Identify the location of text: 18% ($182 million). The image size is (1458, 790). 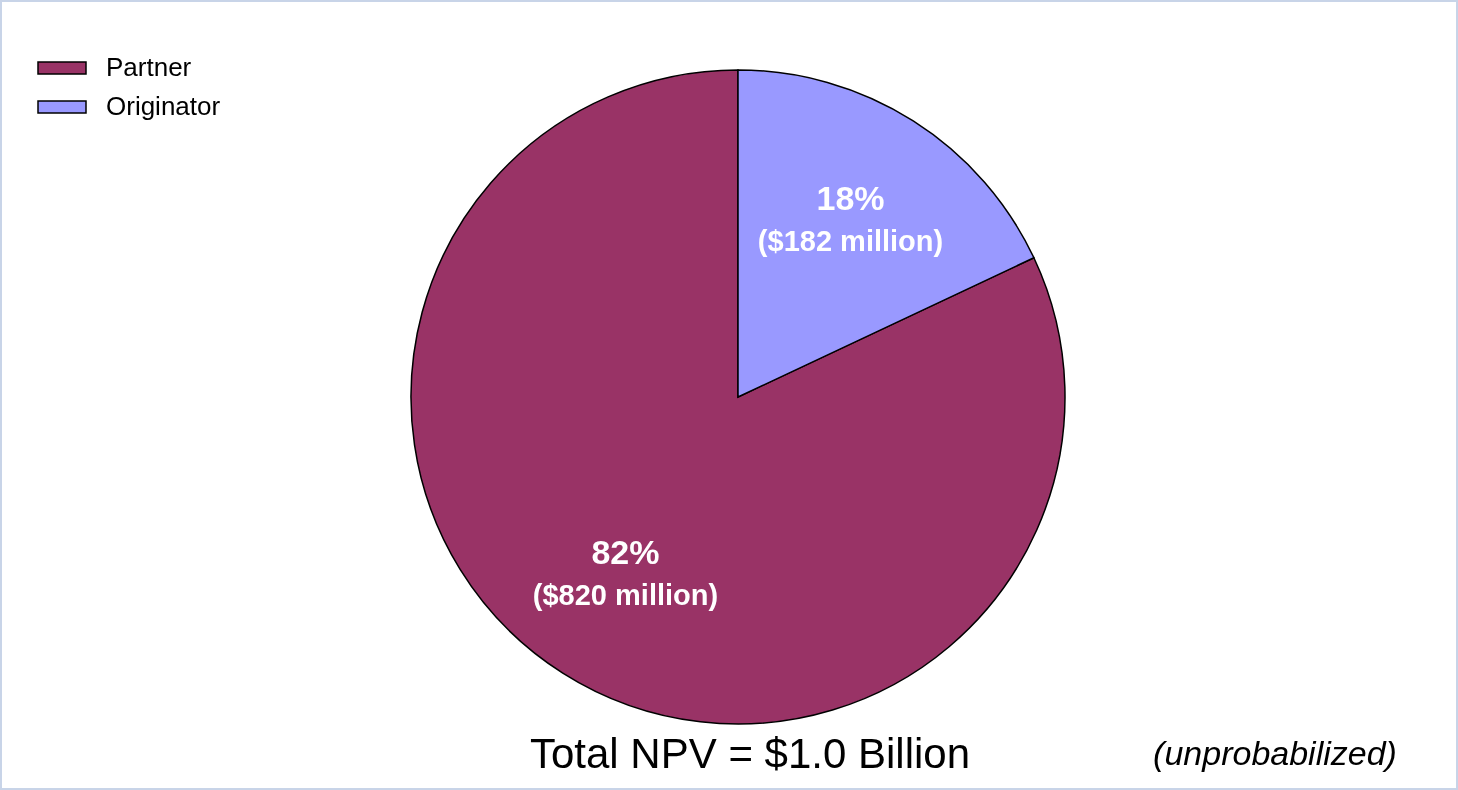
(850, 217).